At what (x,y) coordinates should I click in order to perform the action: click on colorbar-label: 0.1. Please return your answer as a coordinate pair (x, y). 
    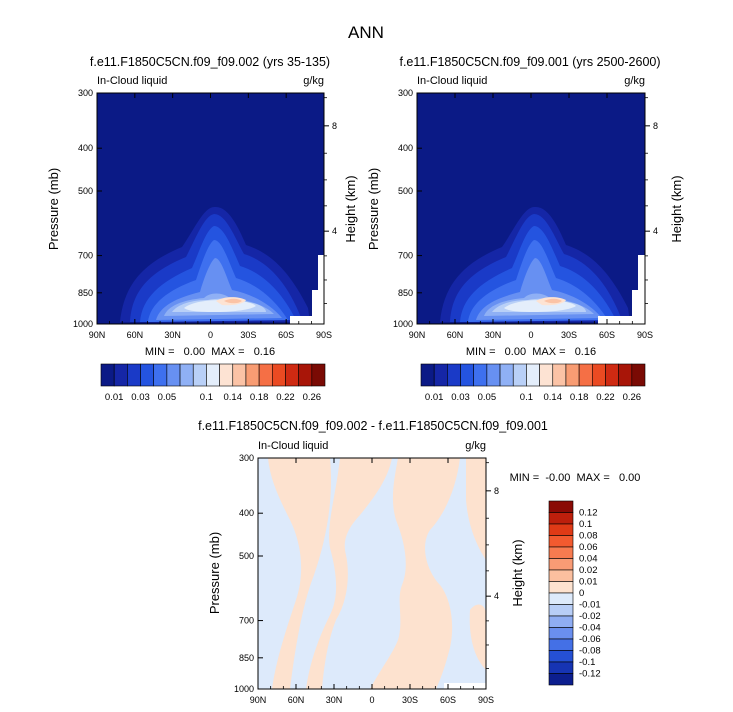
    Looking at the image, I should click on (526, 397).